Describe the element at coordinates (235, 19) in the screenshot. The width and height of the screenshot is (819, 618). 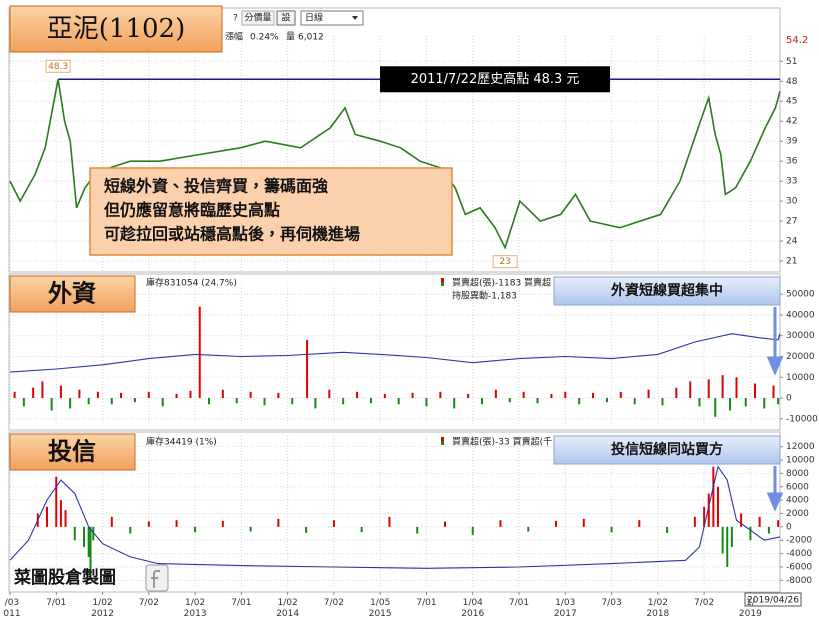
I see `help-icon: ?` at that location.